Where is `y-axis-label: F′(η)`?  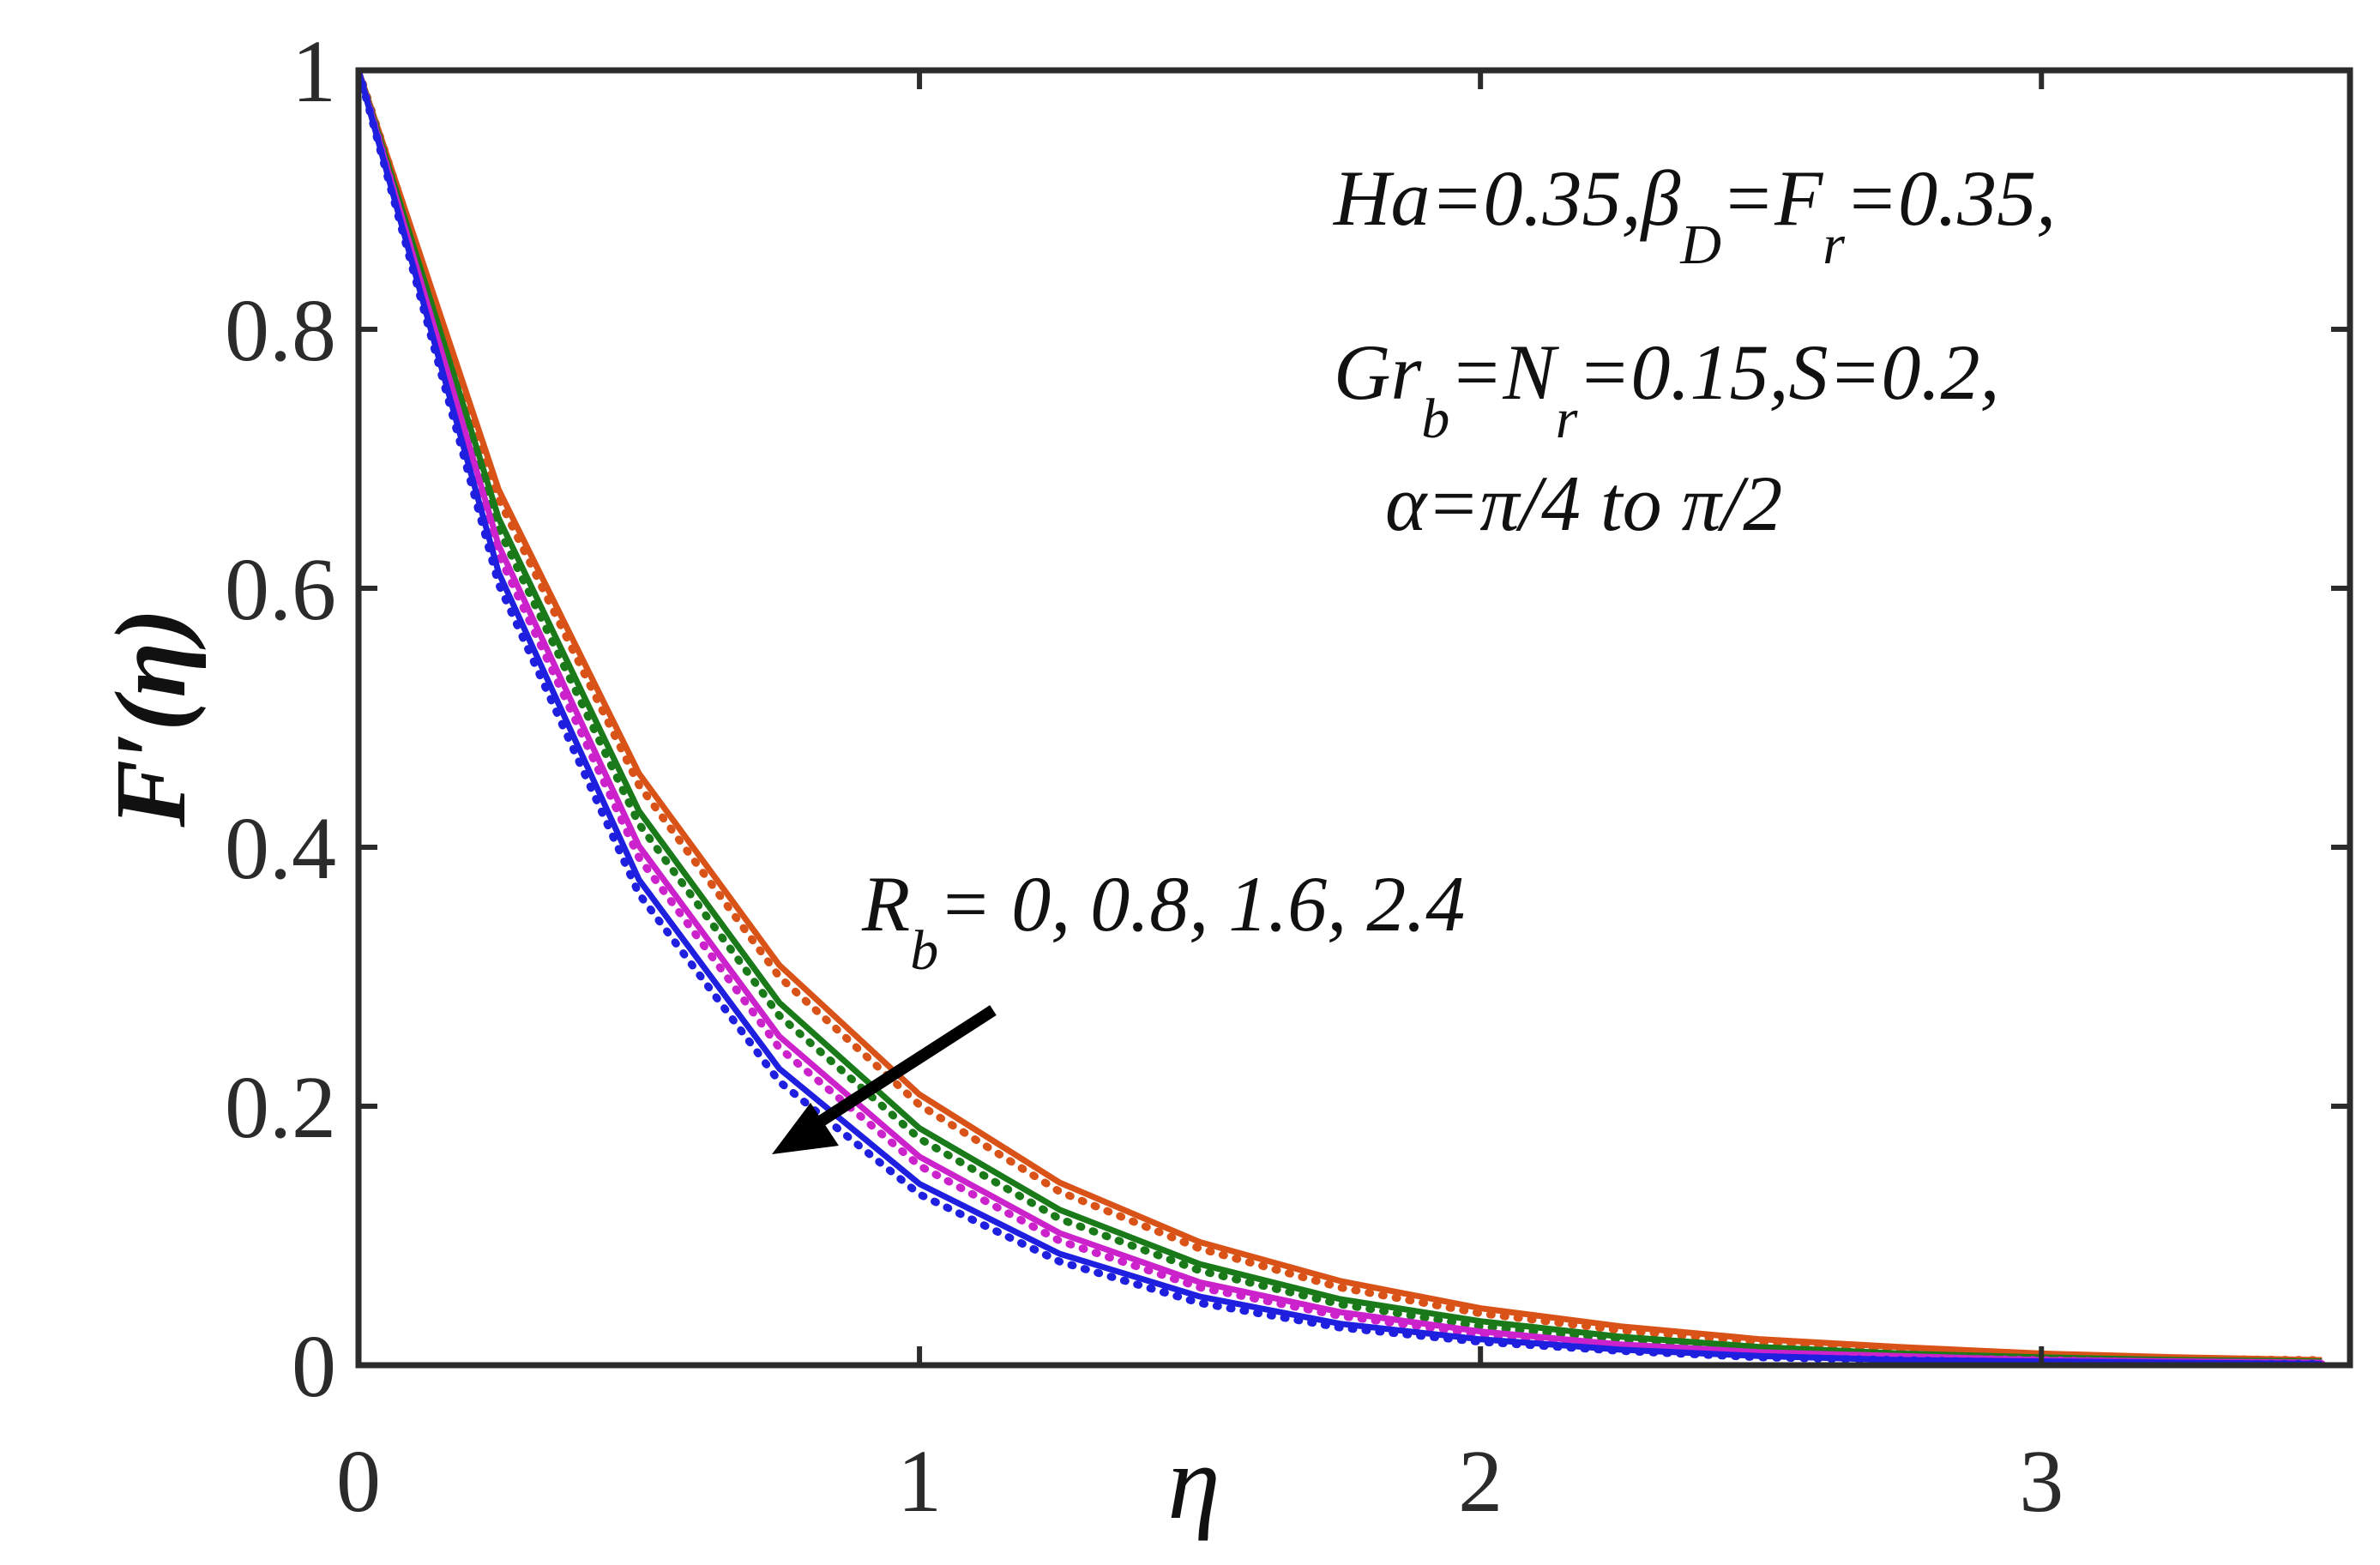 y-axis-label: F′(η) is located at coordinates (151, 718).